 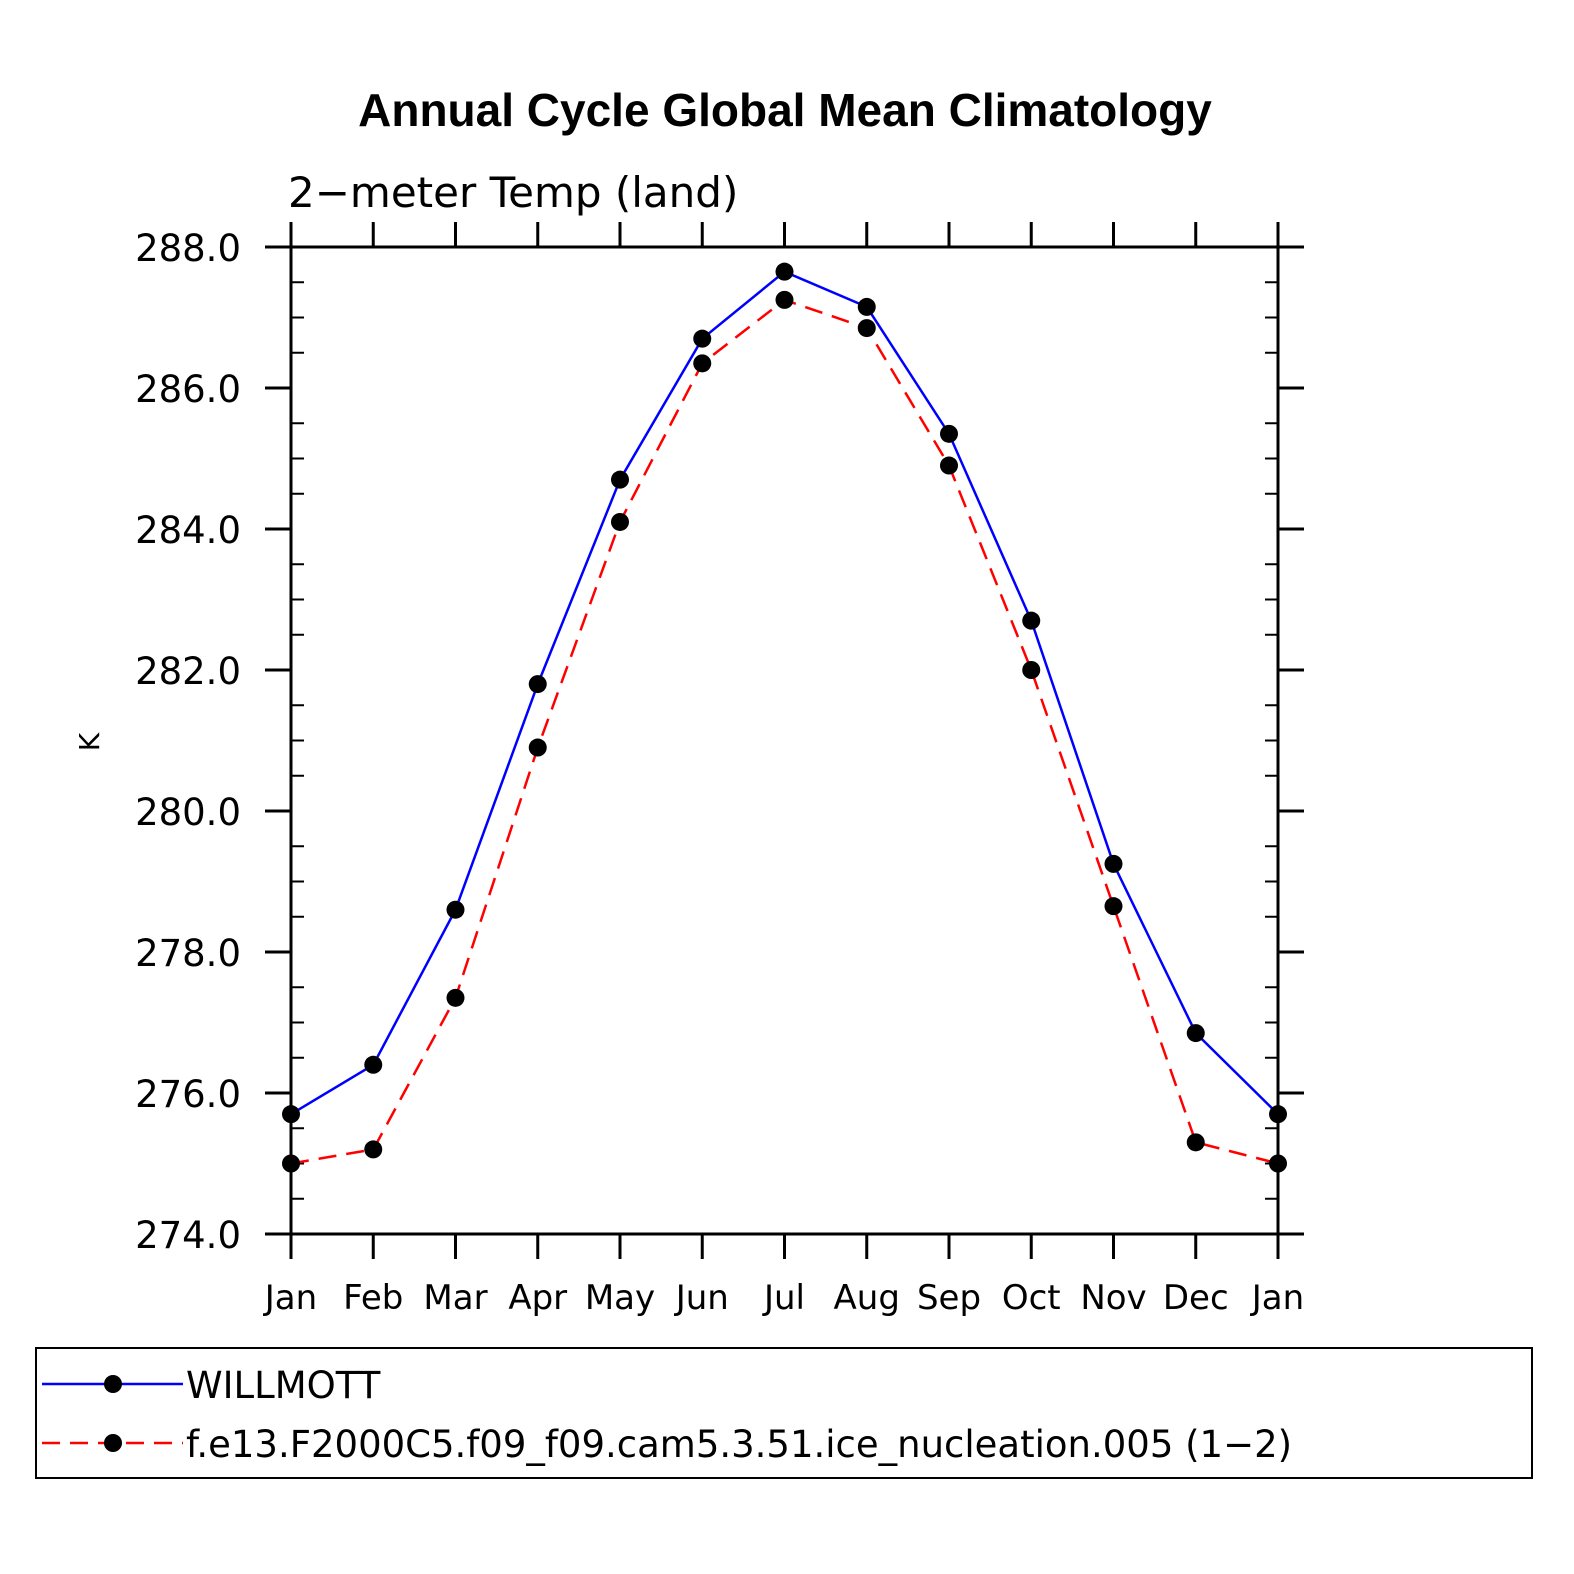 I want to click on chart-title: Annual Cycle Global Mean Climatology, so click(x=785, y=110).